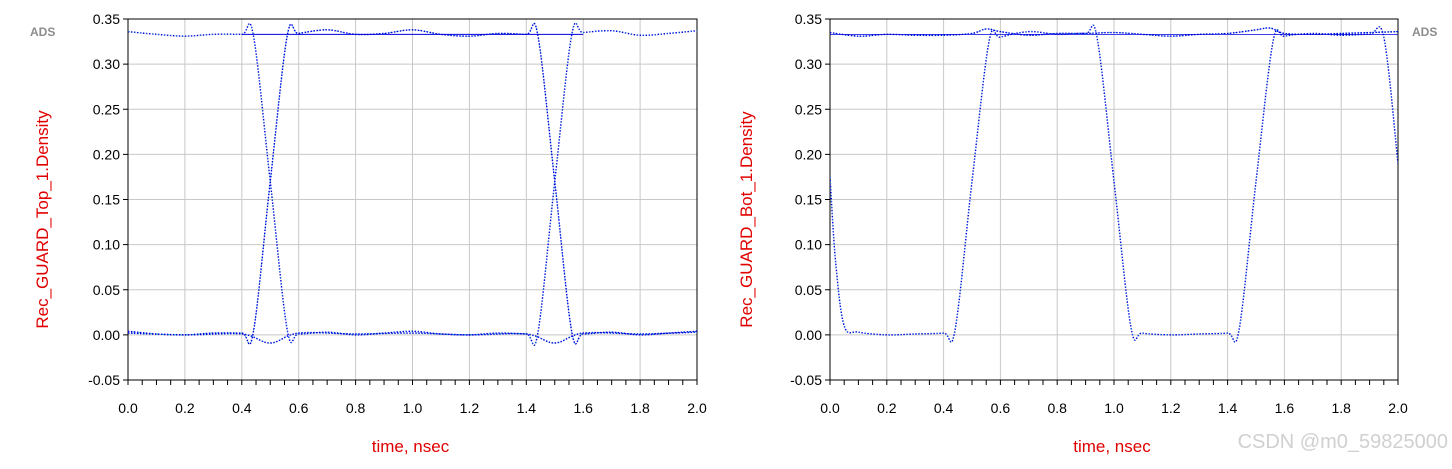  What do you see at coordinates (746, 219) in the screenshot?
I see `y-axis-label: Rec_GUARD_Bot_1.Density` at bounding box center [746, 219].